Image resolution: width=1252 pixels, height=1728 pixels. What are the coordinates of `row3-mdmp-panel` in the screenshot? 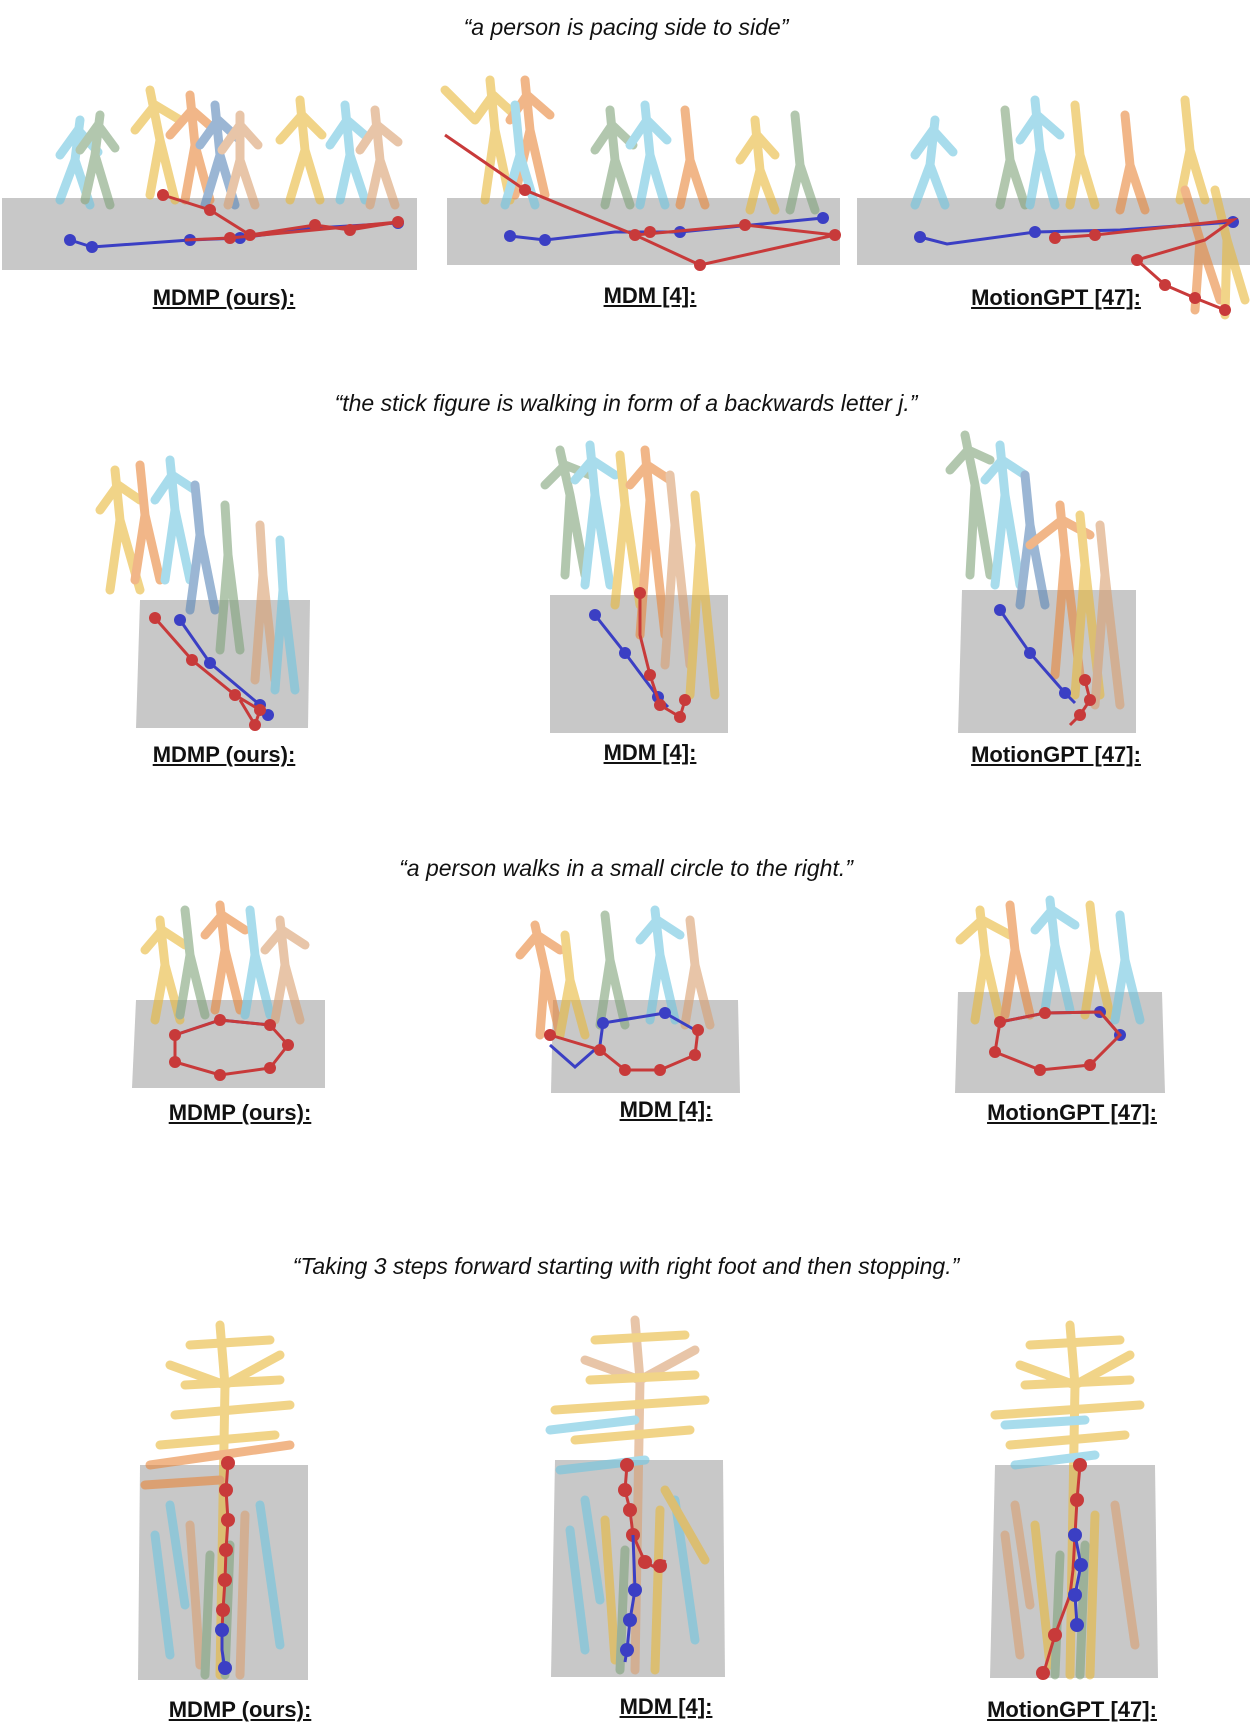 It's located at (230, 990).